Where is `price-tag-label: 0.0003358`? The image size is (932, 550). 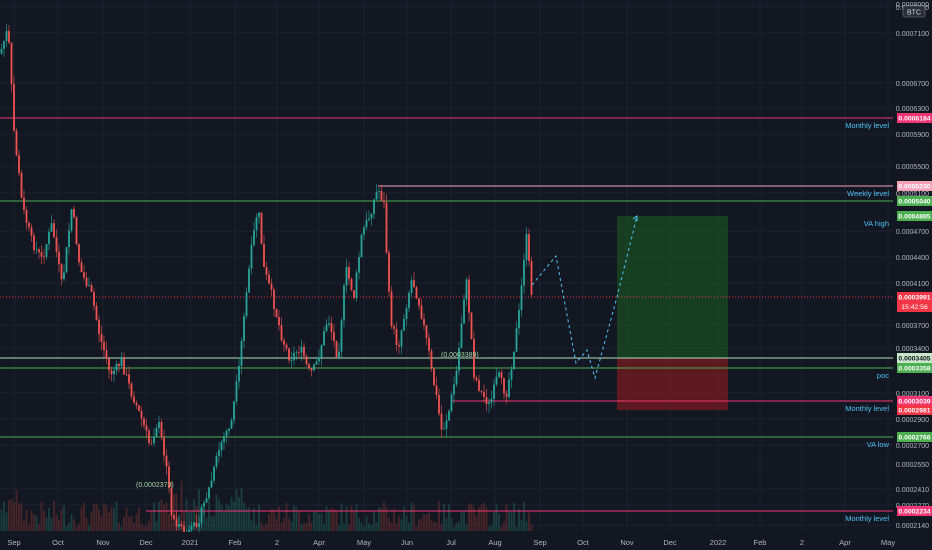
price-tag-label: 0.0003358 is located at coordinates (914, 369).